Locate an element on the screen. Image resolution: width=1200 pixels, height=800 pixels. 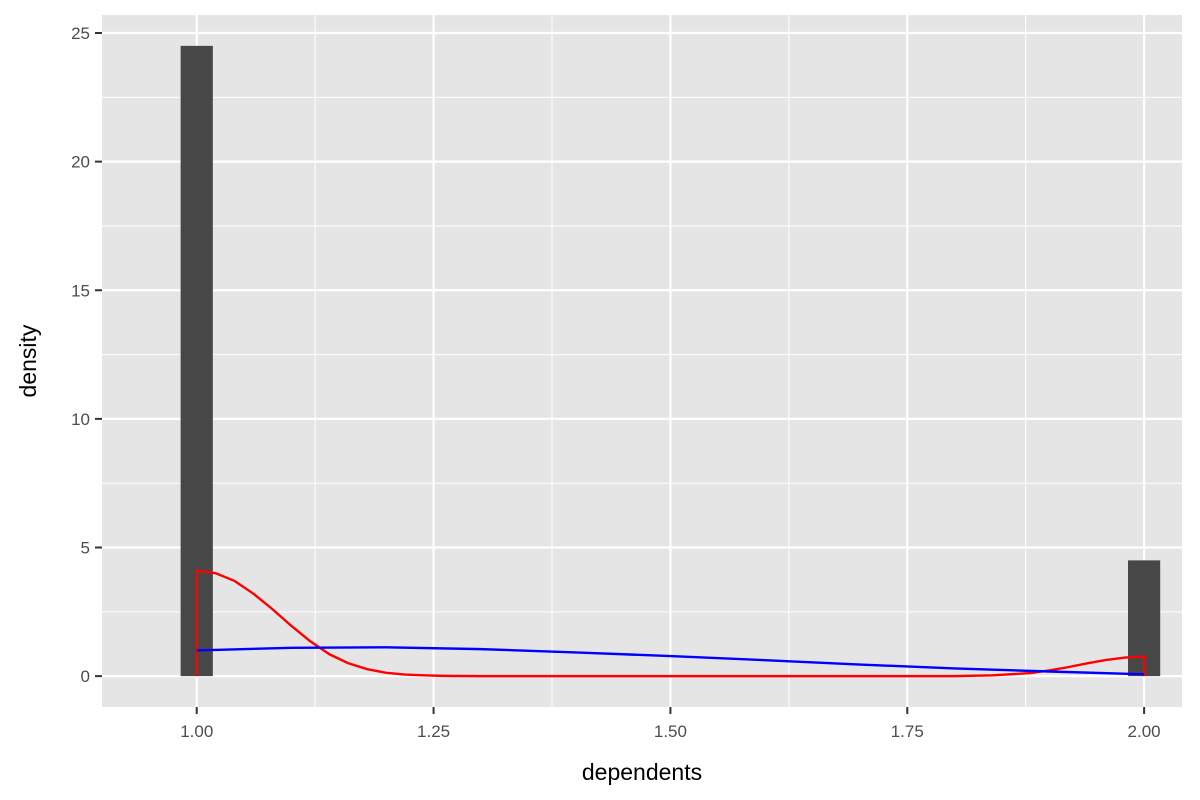
y-tick-label: 10 is located at coordinates (80, 419).